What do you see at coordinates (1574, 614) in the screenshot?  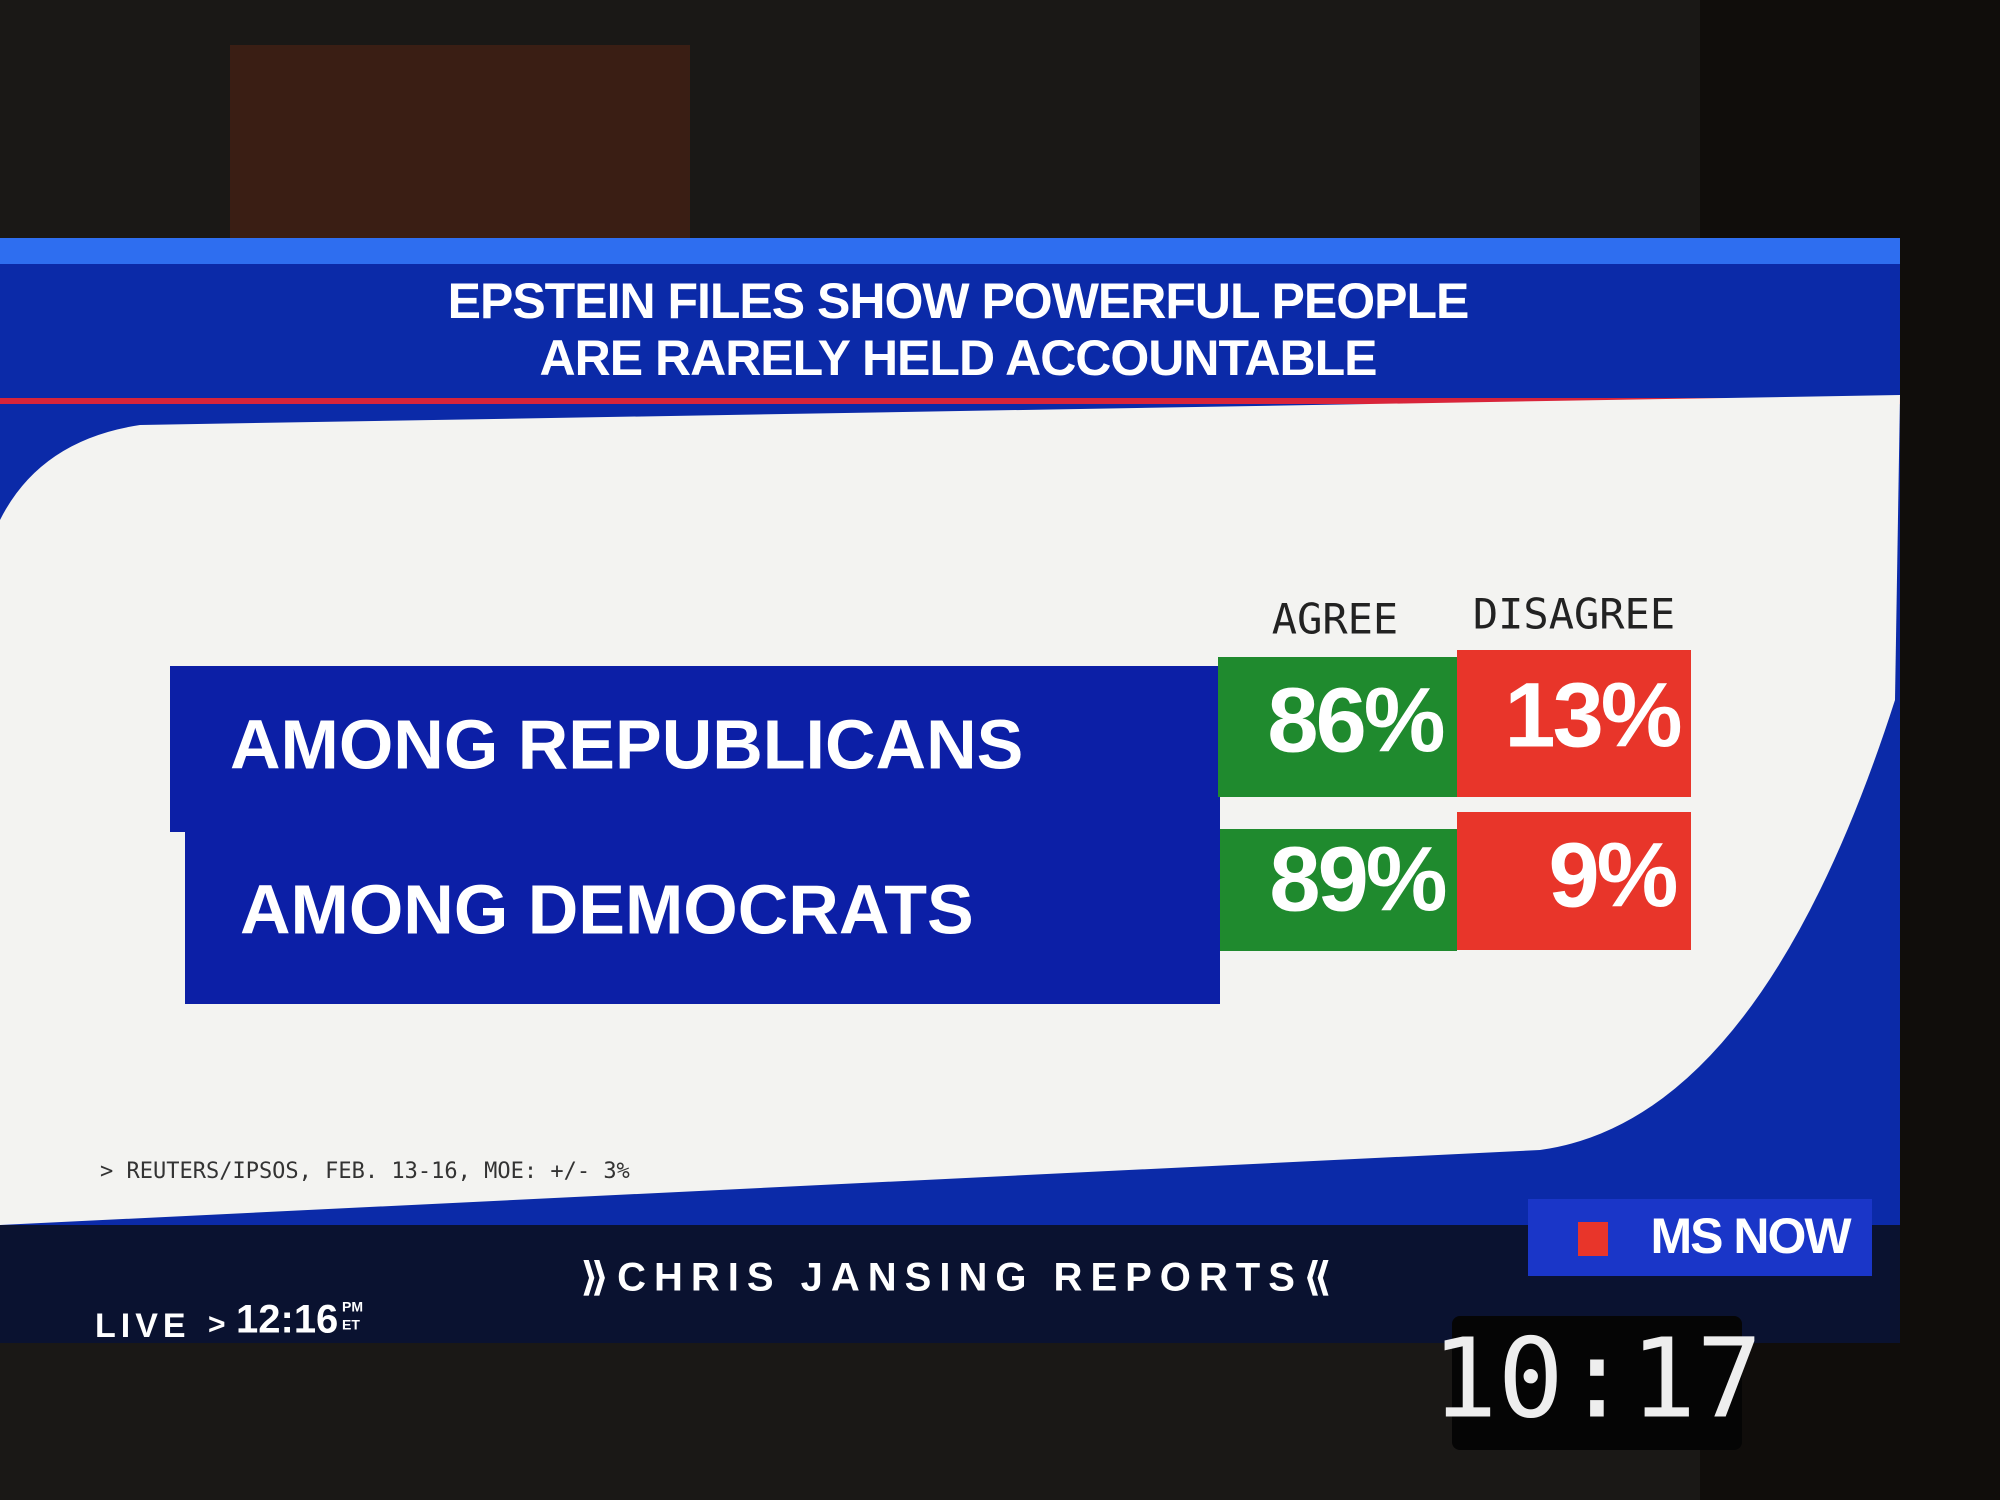 I see `column-header: DISAGREE` at bounding box center [1574, 614].